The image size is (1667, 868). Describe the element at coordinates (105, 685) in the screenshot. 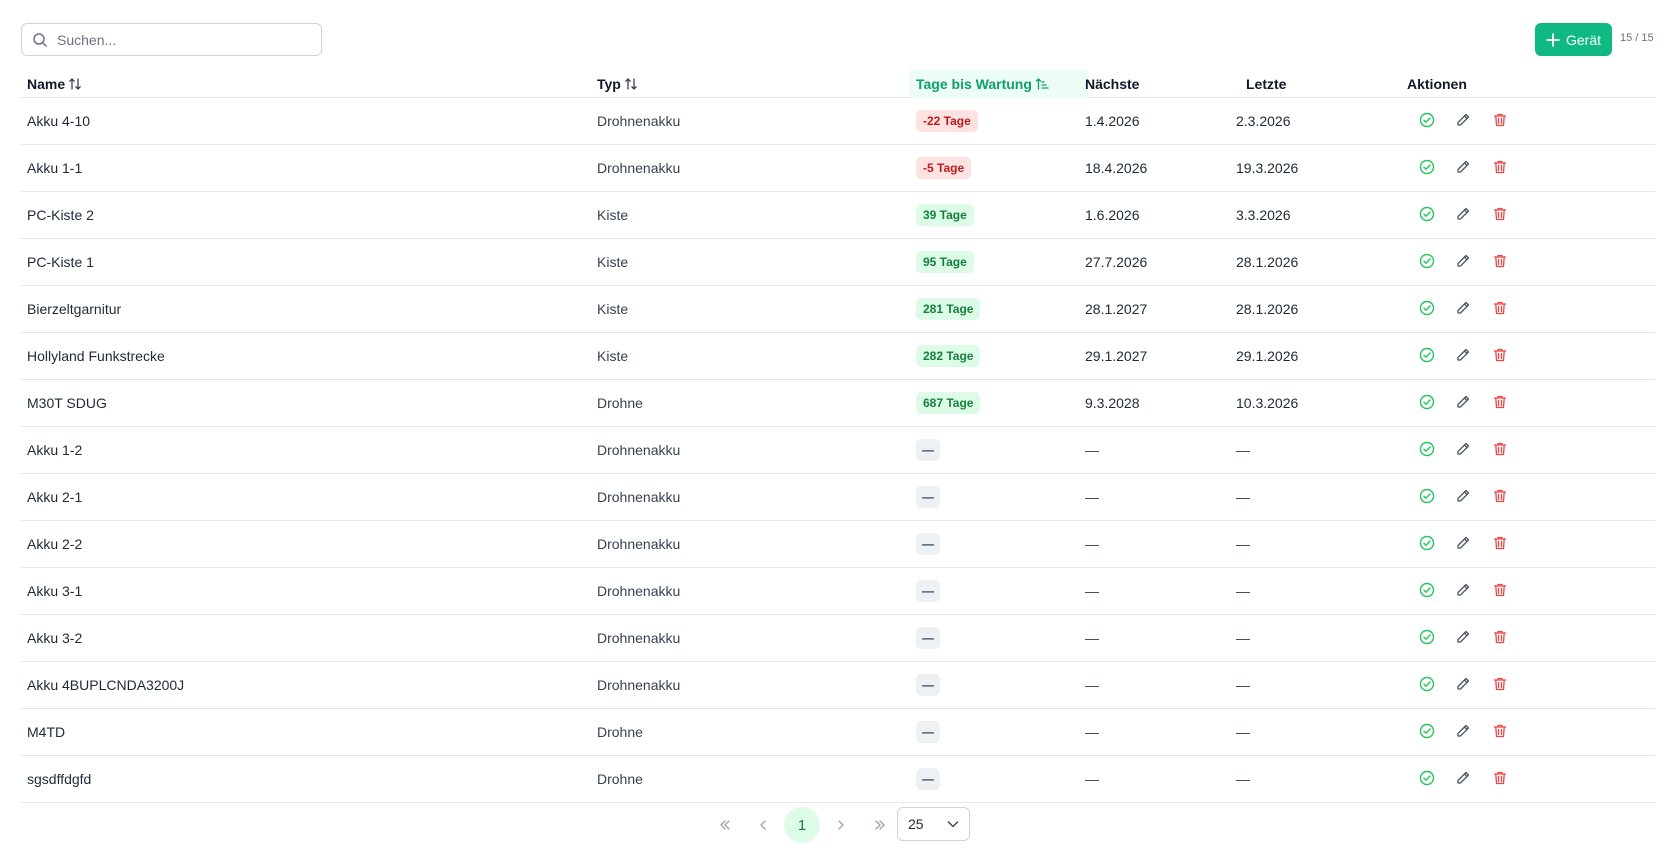

I see `cell-name: Akku 4BUPLCNDA3200J` at that location.